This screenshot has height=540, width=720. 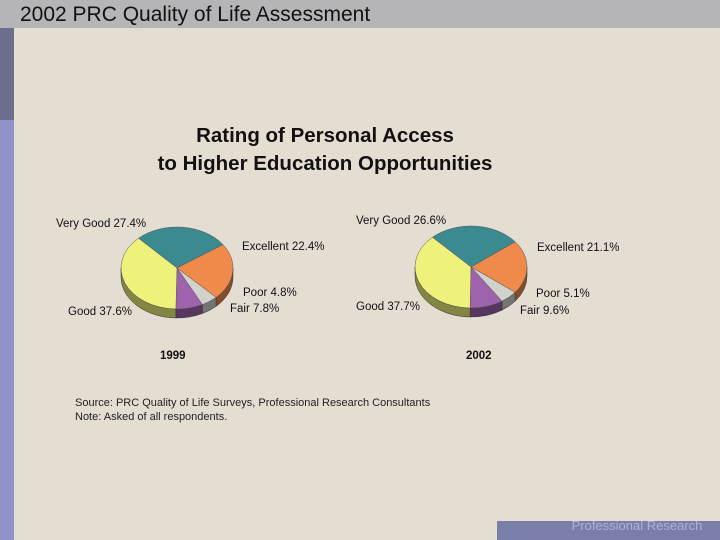 What do you see at coordinates (283, 247) in the screenshot?
I see `pie-1999-label-excellent: Excellent 22.4%` at bounding box center [283, 247].